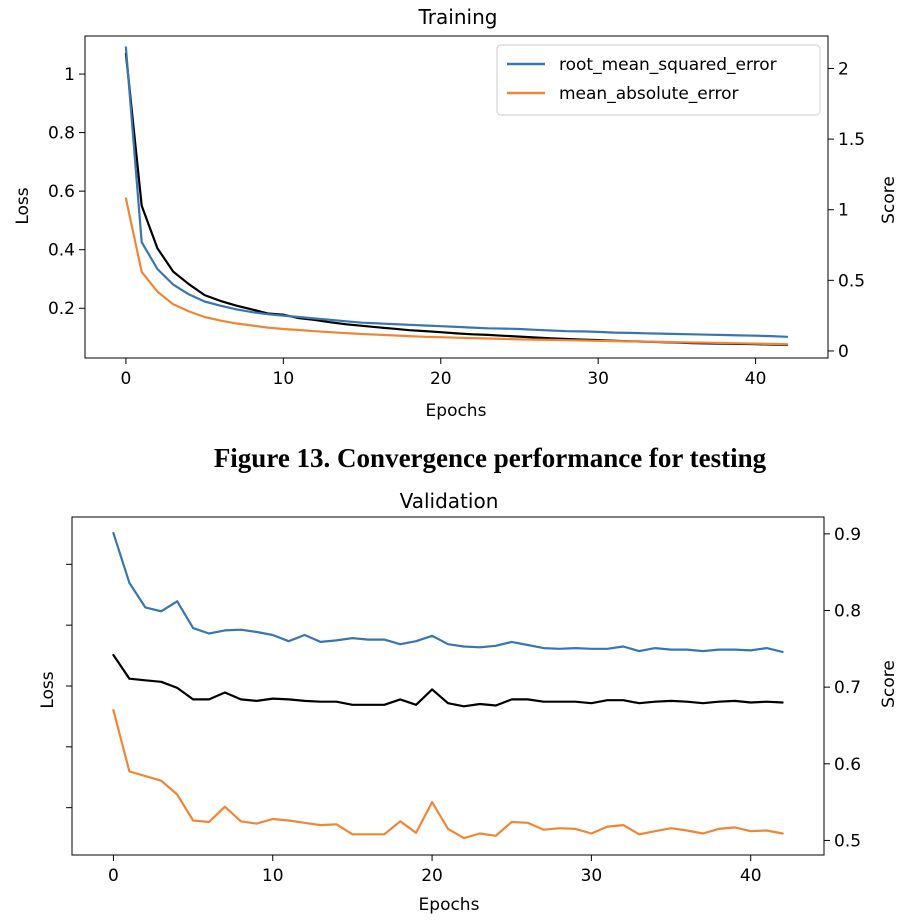 The height and width of the screenshot is (922, 904). Describe the element at coordinates (598, 379) in the screenshot. I see `training-x-tick-label: 30` at that location.